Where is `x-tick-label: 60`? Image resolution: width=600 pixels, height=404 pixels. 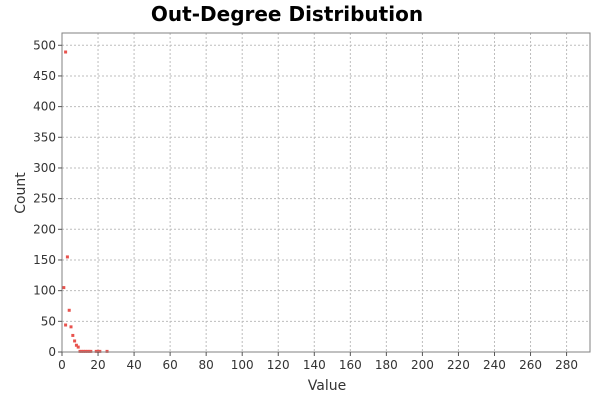
x-tick-label: 60 is located at coordinates (169, 365).